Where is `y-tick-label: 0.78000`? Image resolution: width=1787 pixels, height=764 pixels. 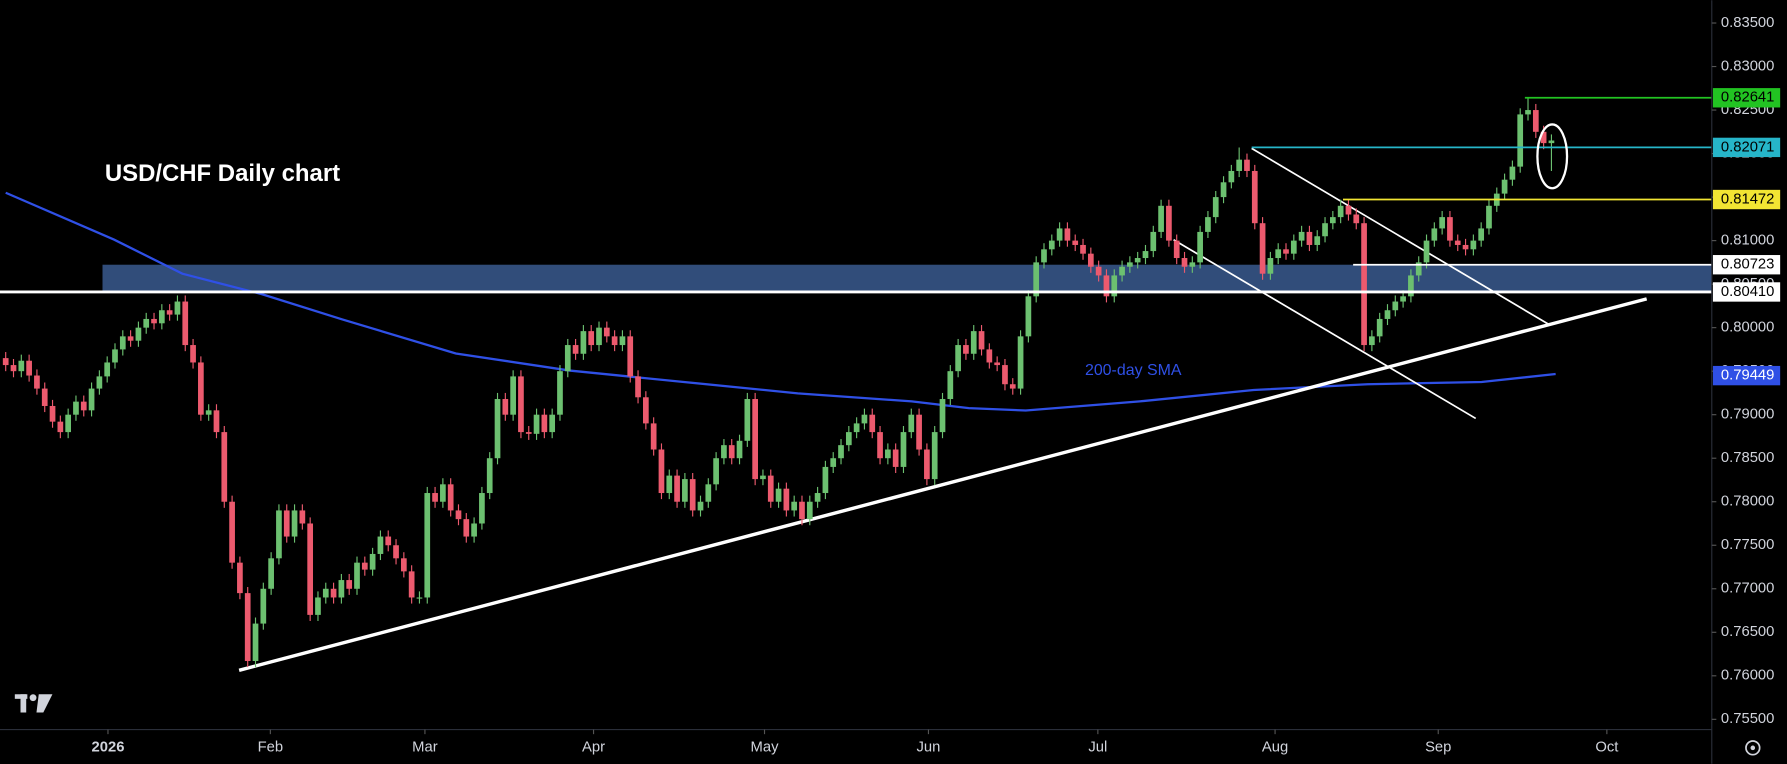 y-tick-label: 0.78000 is located at coordinates (1748, 502).